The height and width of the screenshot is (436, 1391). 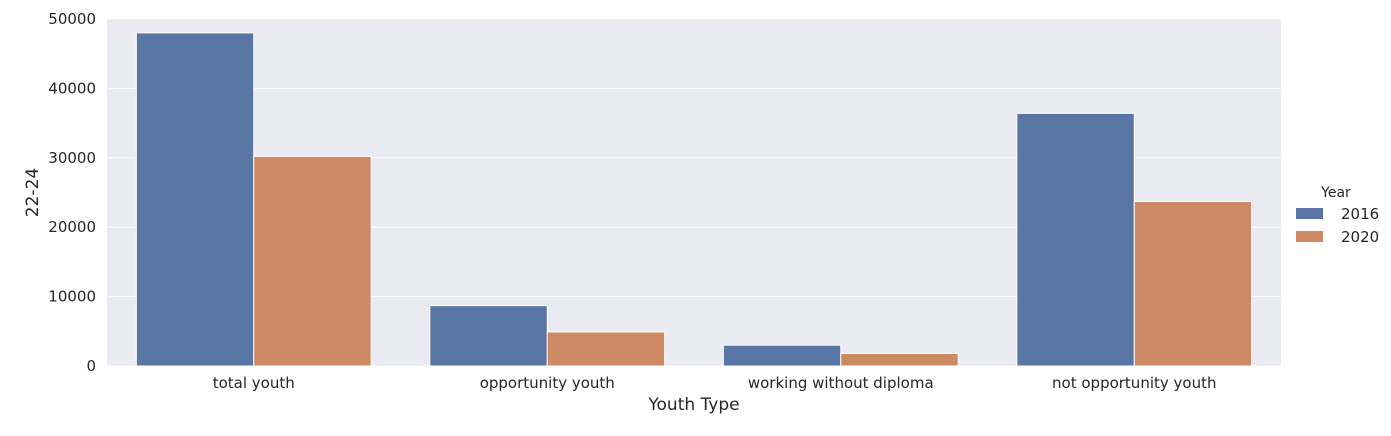 What do you see at coordinates (1134, 383) in the screenshot?
I see `x-tick-label: not opportunity youth` at bounding box center [1134, 383].